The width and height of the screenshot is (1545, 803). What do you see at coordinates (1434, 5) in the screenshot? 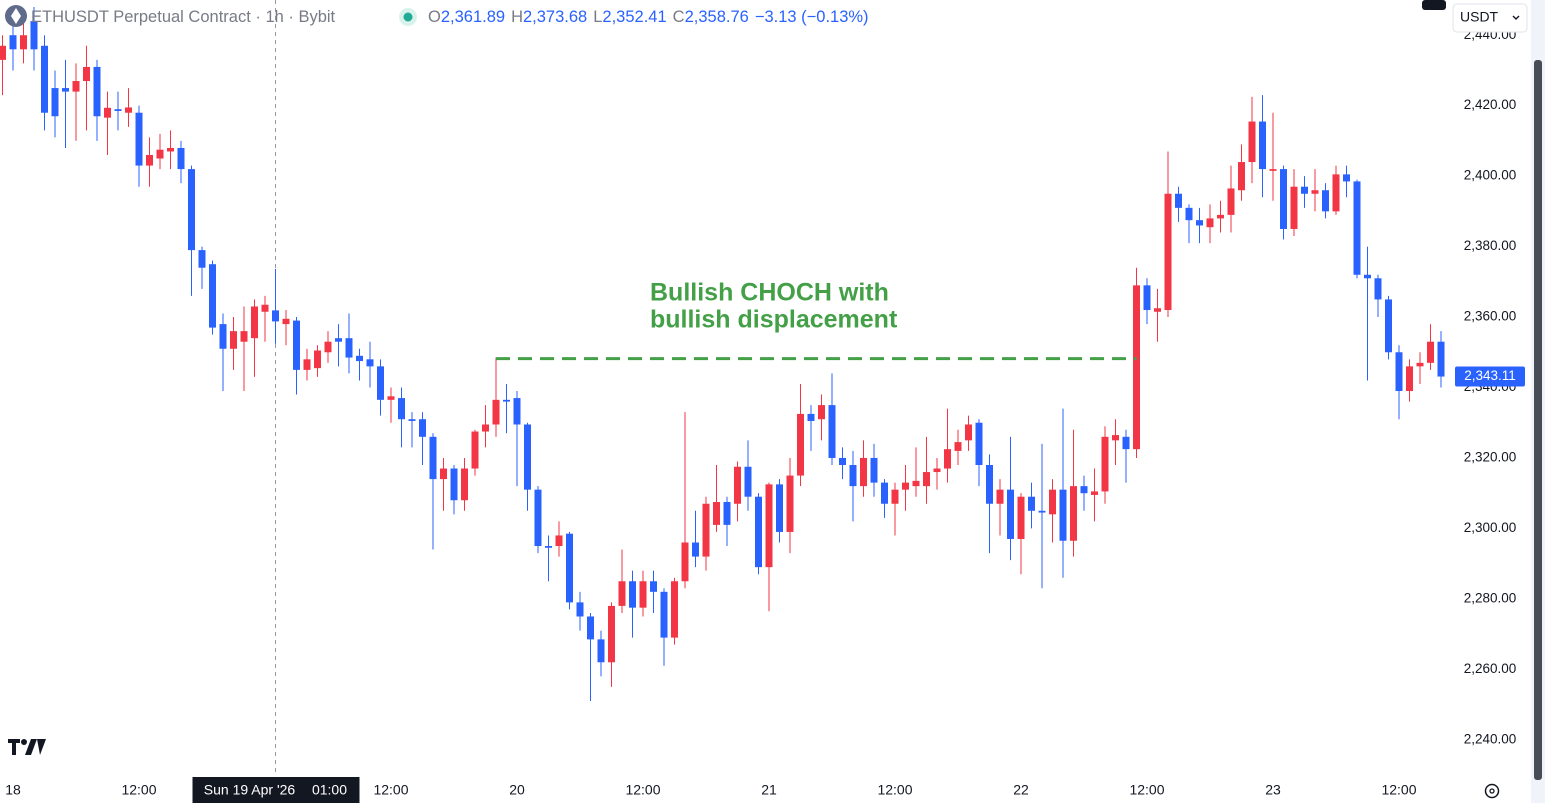
I see `toolbar-button` at bounding box center [1434, 5].